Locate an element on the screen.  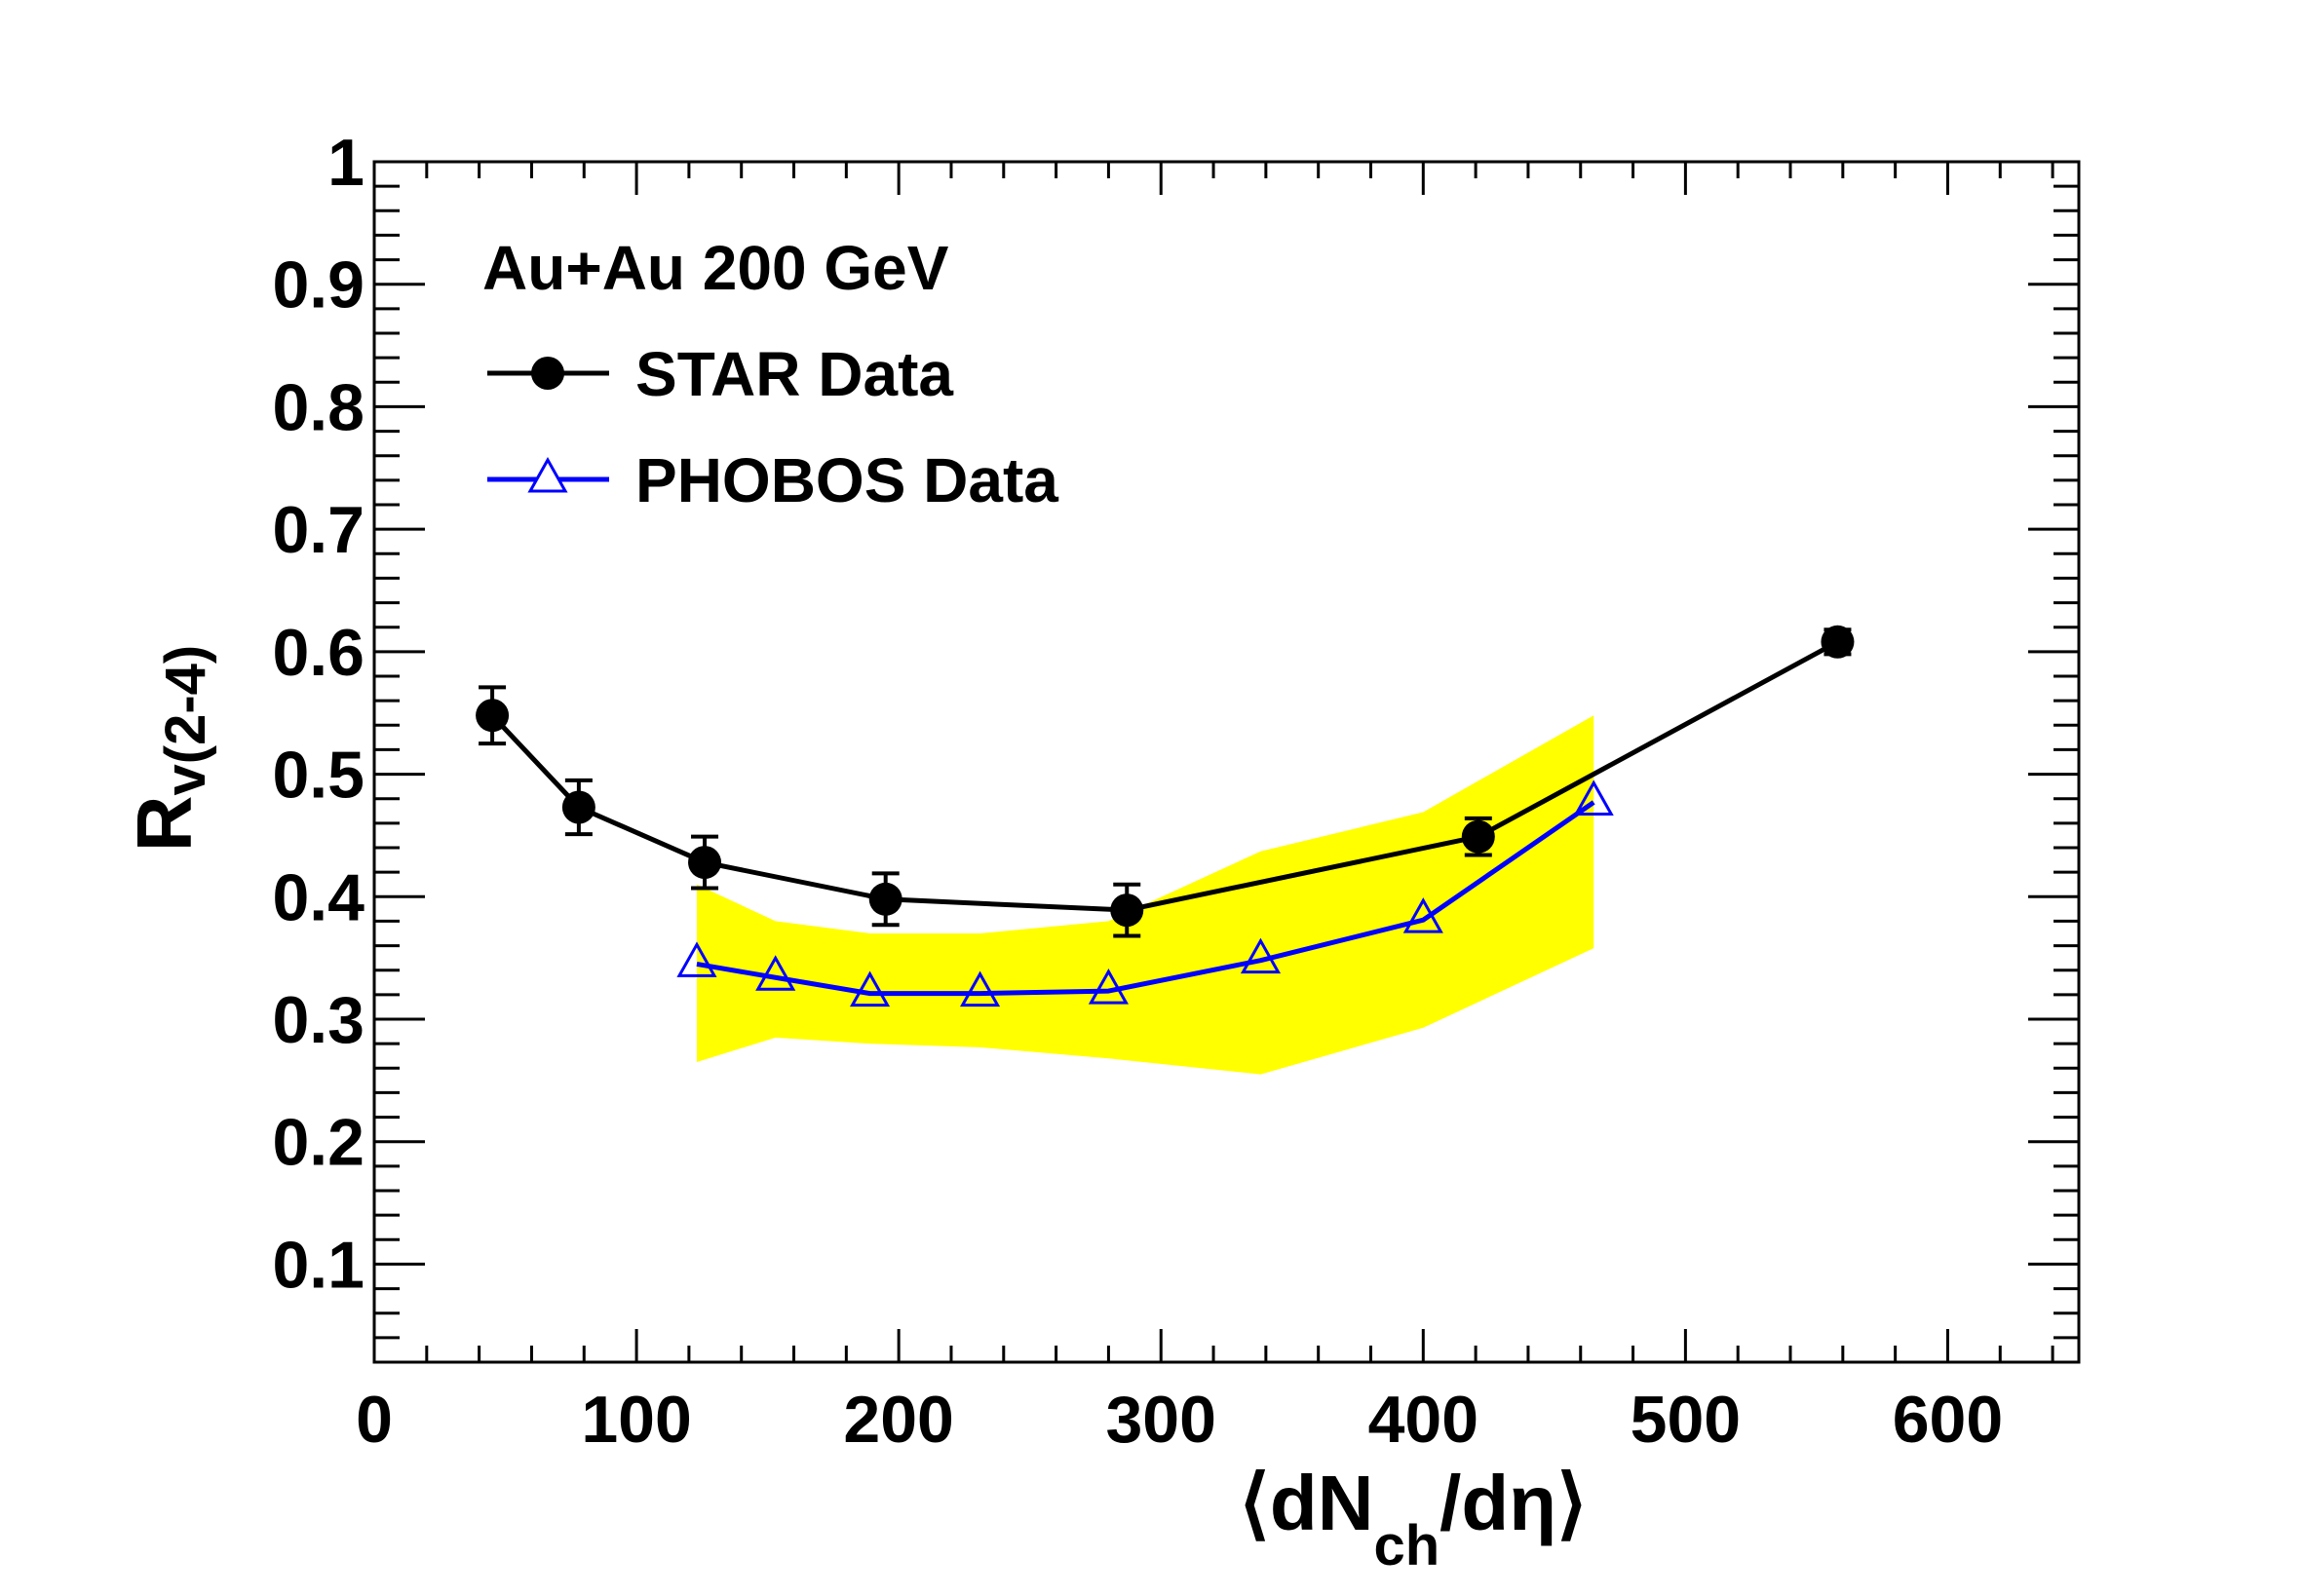
x-tick-label: 600 is located at coordinates (1948, 1420).